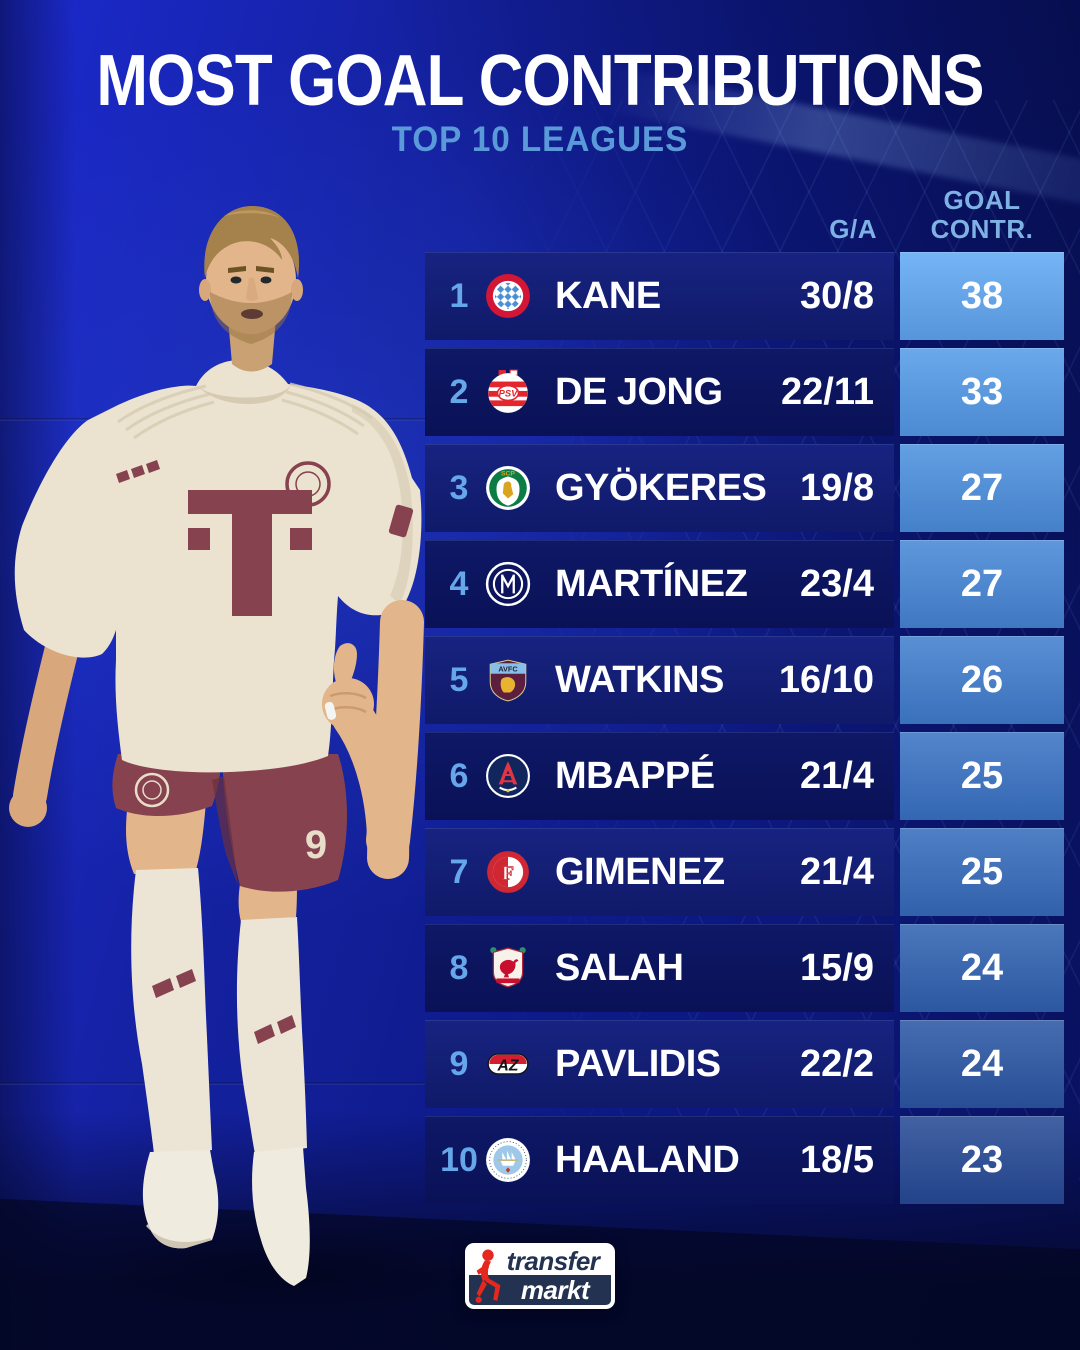 The width and height of the screenshot is (1080, 1350). I want to click on rank: 4, so click(459, 583).